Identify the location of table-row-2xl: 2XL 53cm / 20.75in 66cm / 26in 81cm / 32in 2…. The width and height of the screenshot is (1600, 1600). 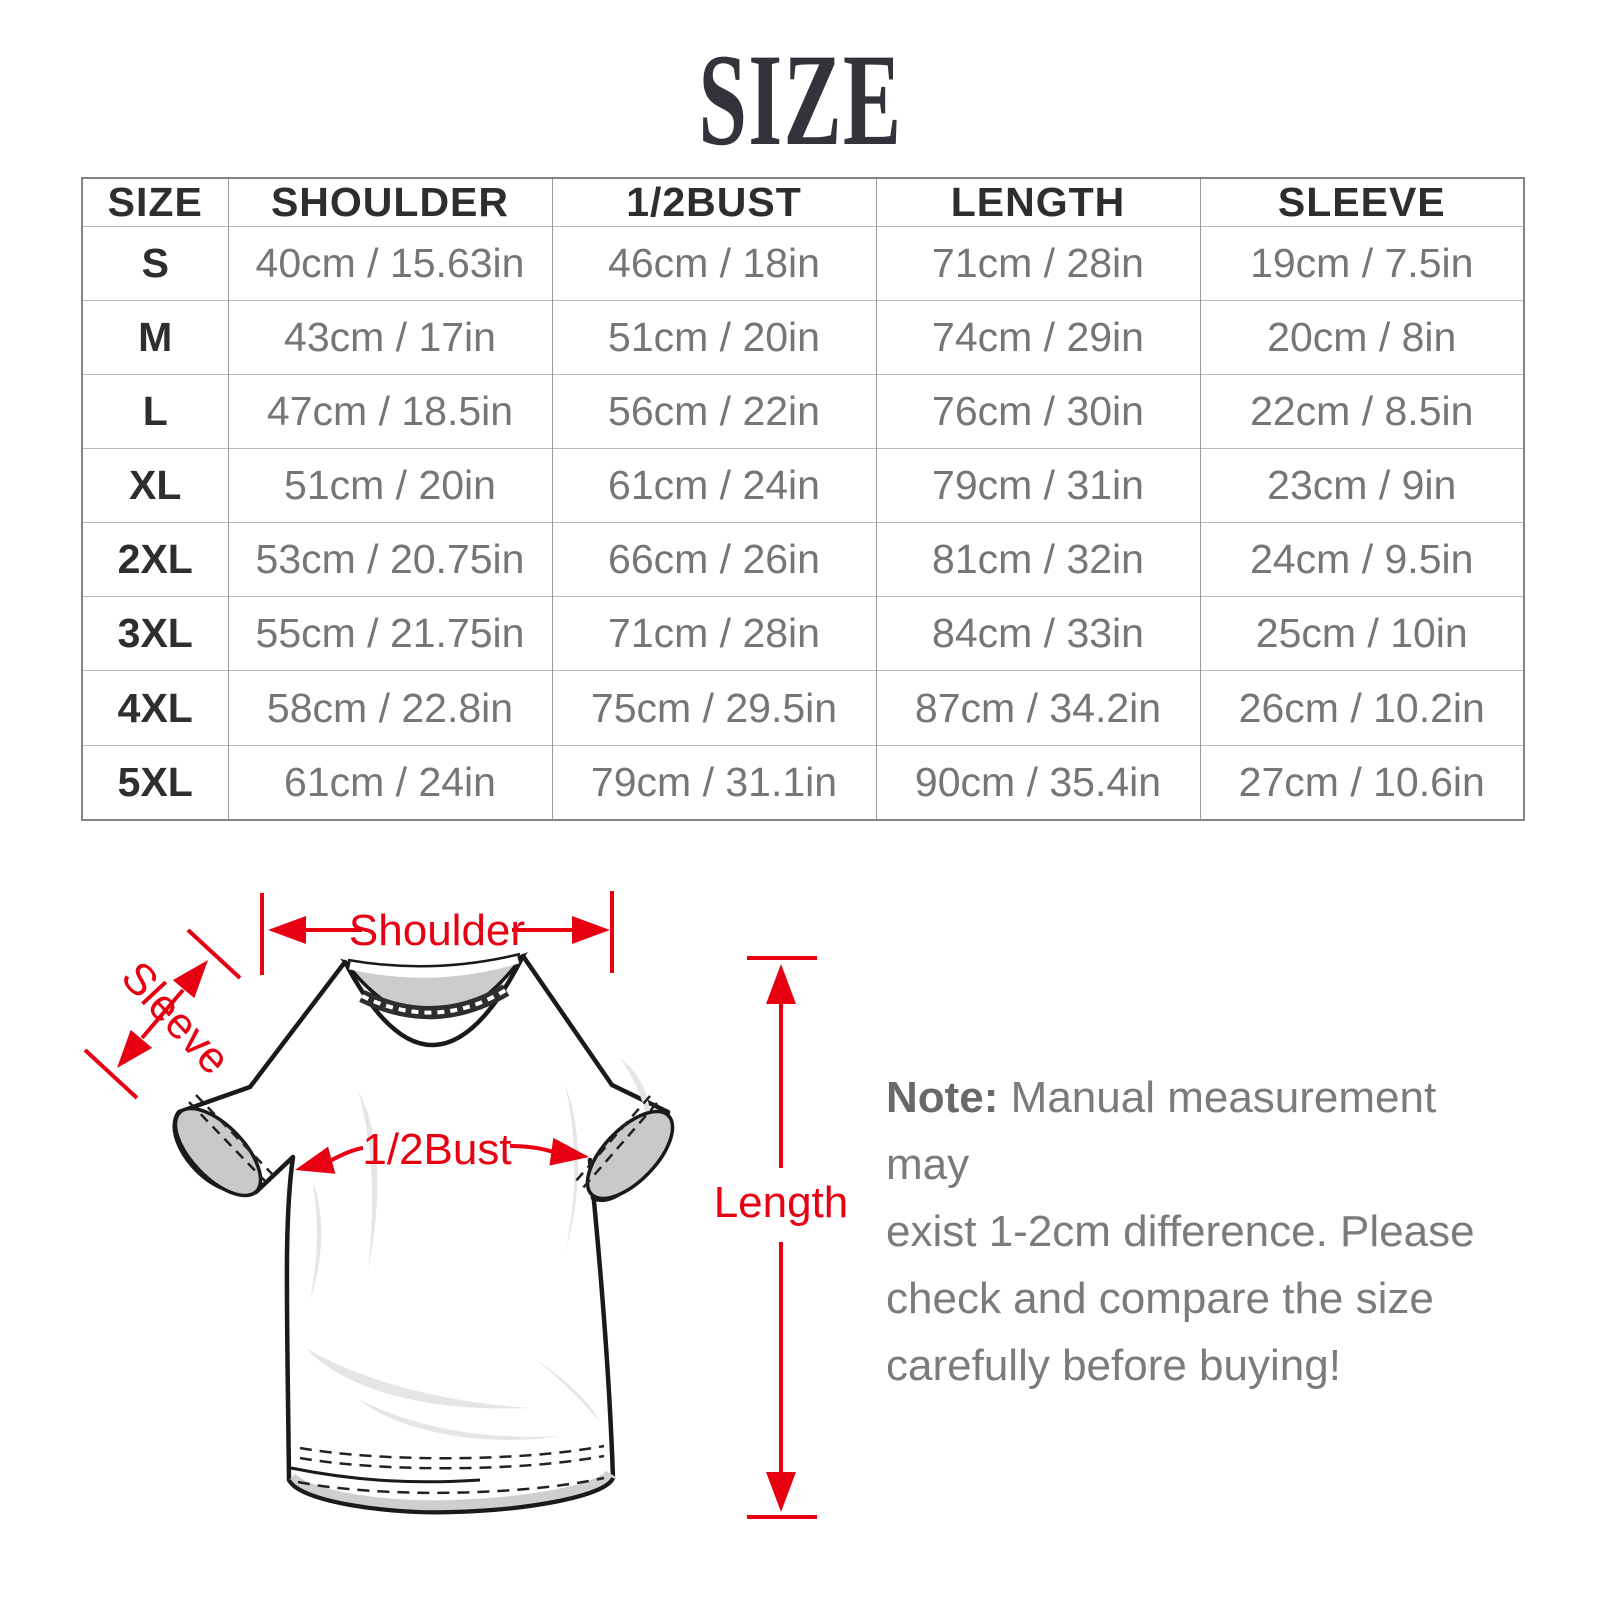
(802, 559).